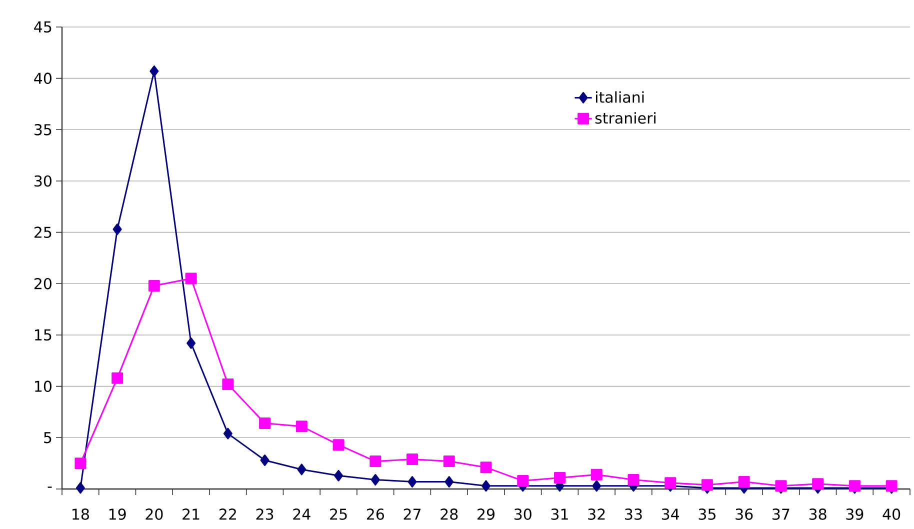 This screenshot has height=529, width=914. Describe the element at coordinates (559, 514) in the screenshot. I see `x-tick-label: 31` at that location.